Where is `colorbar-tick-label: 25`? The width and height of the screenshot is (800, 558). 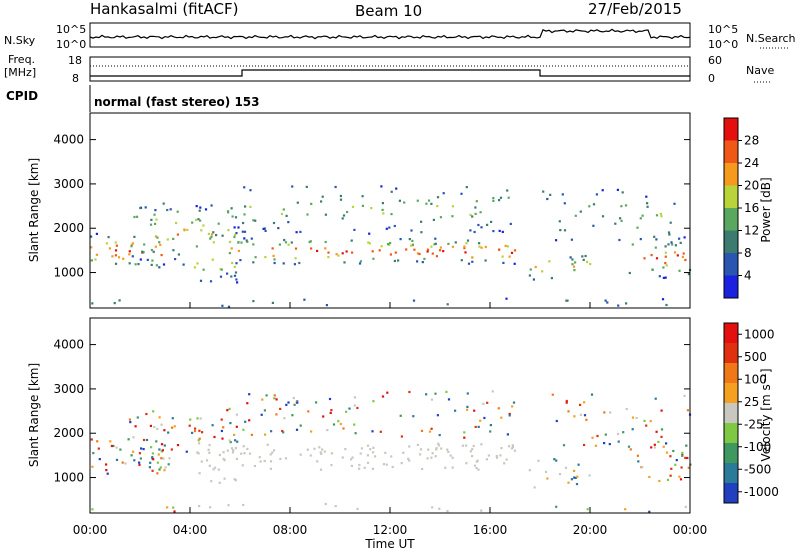 colorbar-tick-label: 25 is located at coordinates (751, 402).